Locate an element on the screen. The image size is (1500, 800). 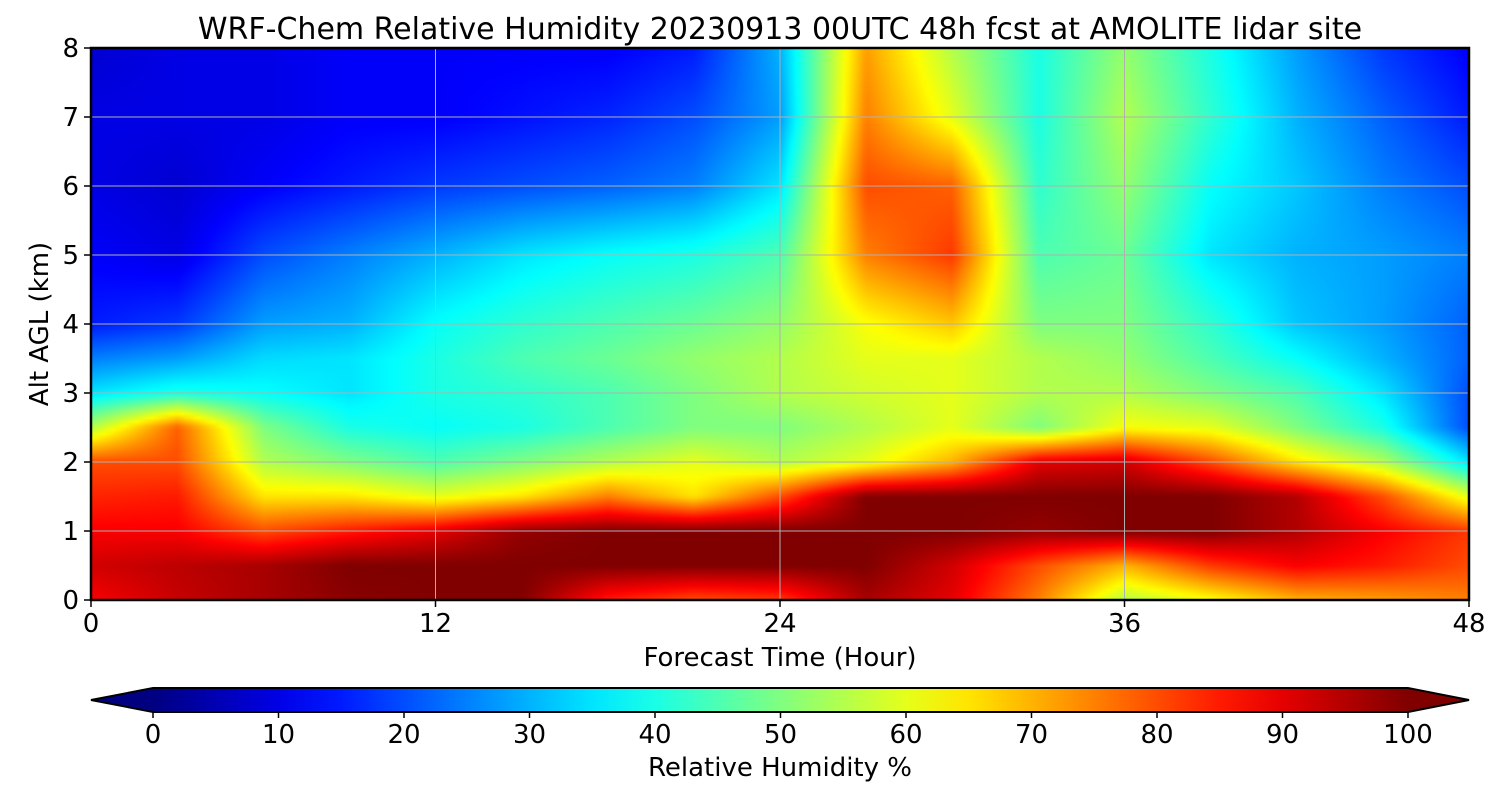
y-axis-ticks: 0 1 2 3 4 5 6 7 8 is located at coordinates (76, 325).